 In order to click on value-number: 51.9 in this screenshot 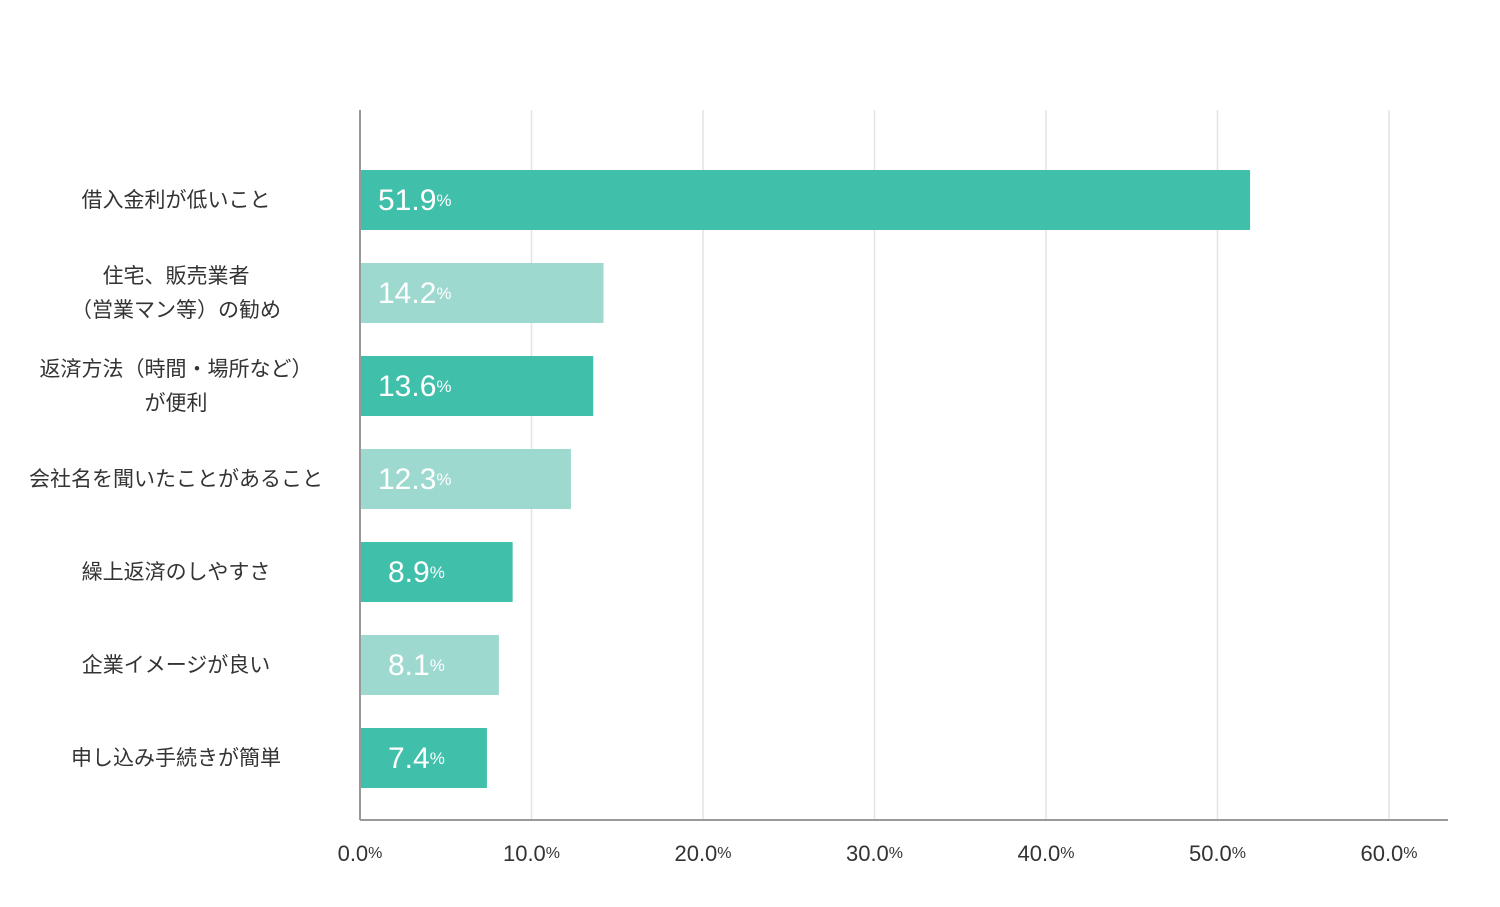, I will do `click(407, 200)`.